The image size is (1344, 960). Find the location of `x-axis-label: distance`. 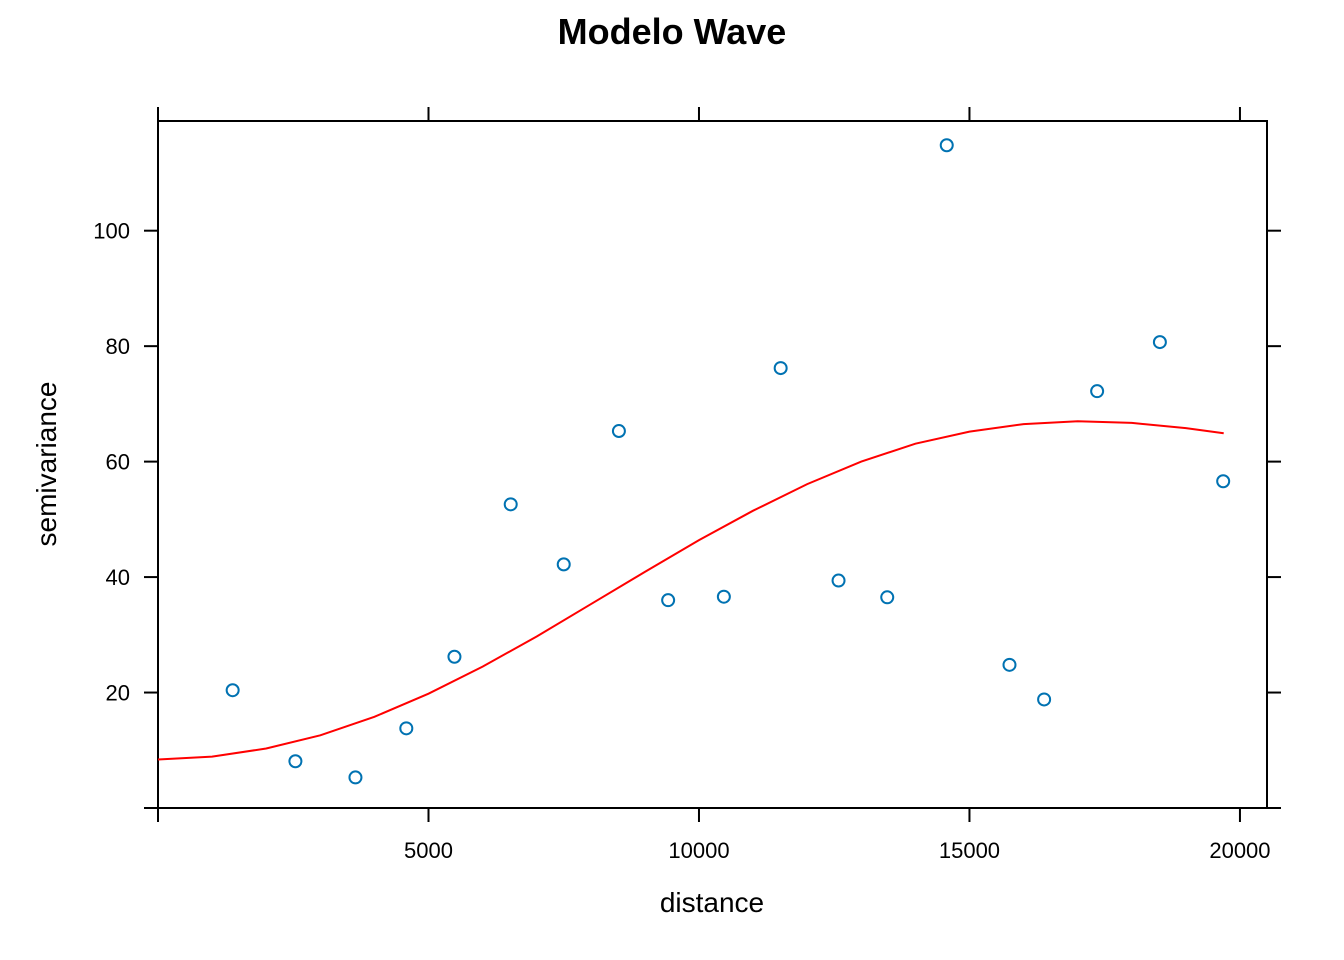

x-axis-label: distance is located at coordinates (712, 902).